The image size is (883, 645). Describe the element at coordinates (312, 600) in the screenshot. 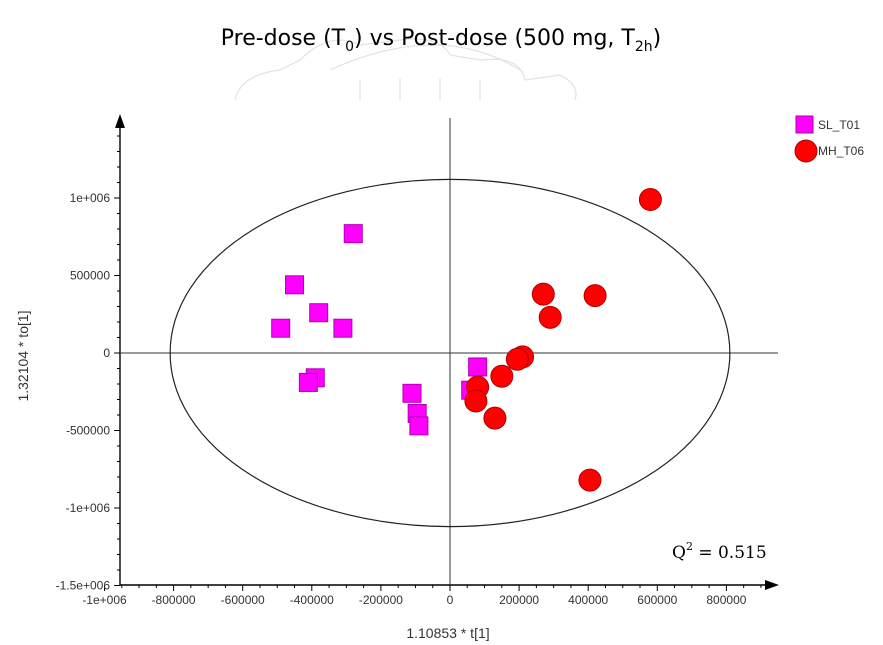

I see `x-tick-label: -400000` at that location.